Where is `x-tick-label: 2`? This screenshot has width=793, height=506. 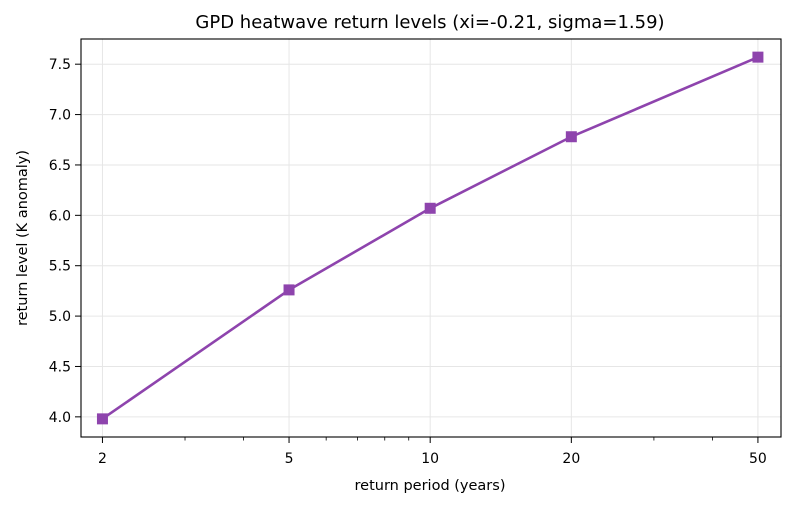
x-tick-label: 2 is located at coordinates (102, 459).